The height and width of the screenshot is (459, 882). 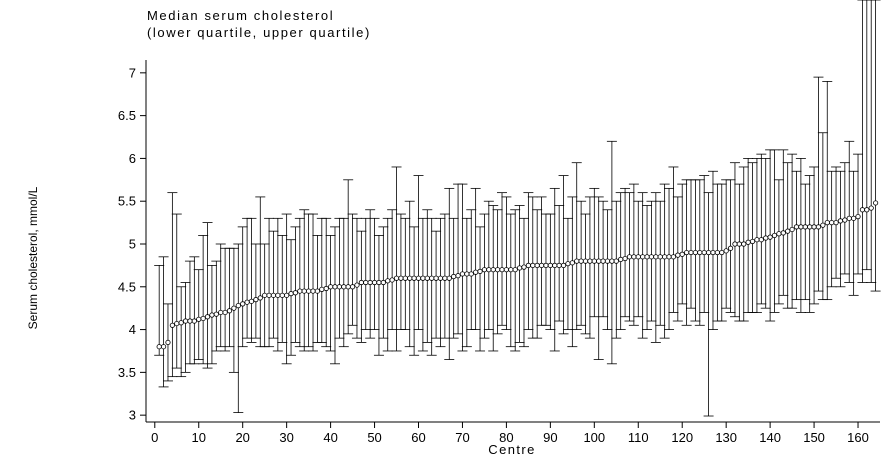 I want to click on y-tick-label: 5.5, so click(x=127, y=201).